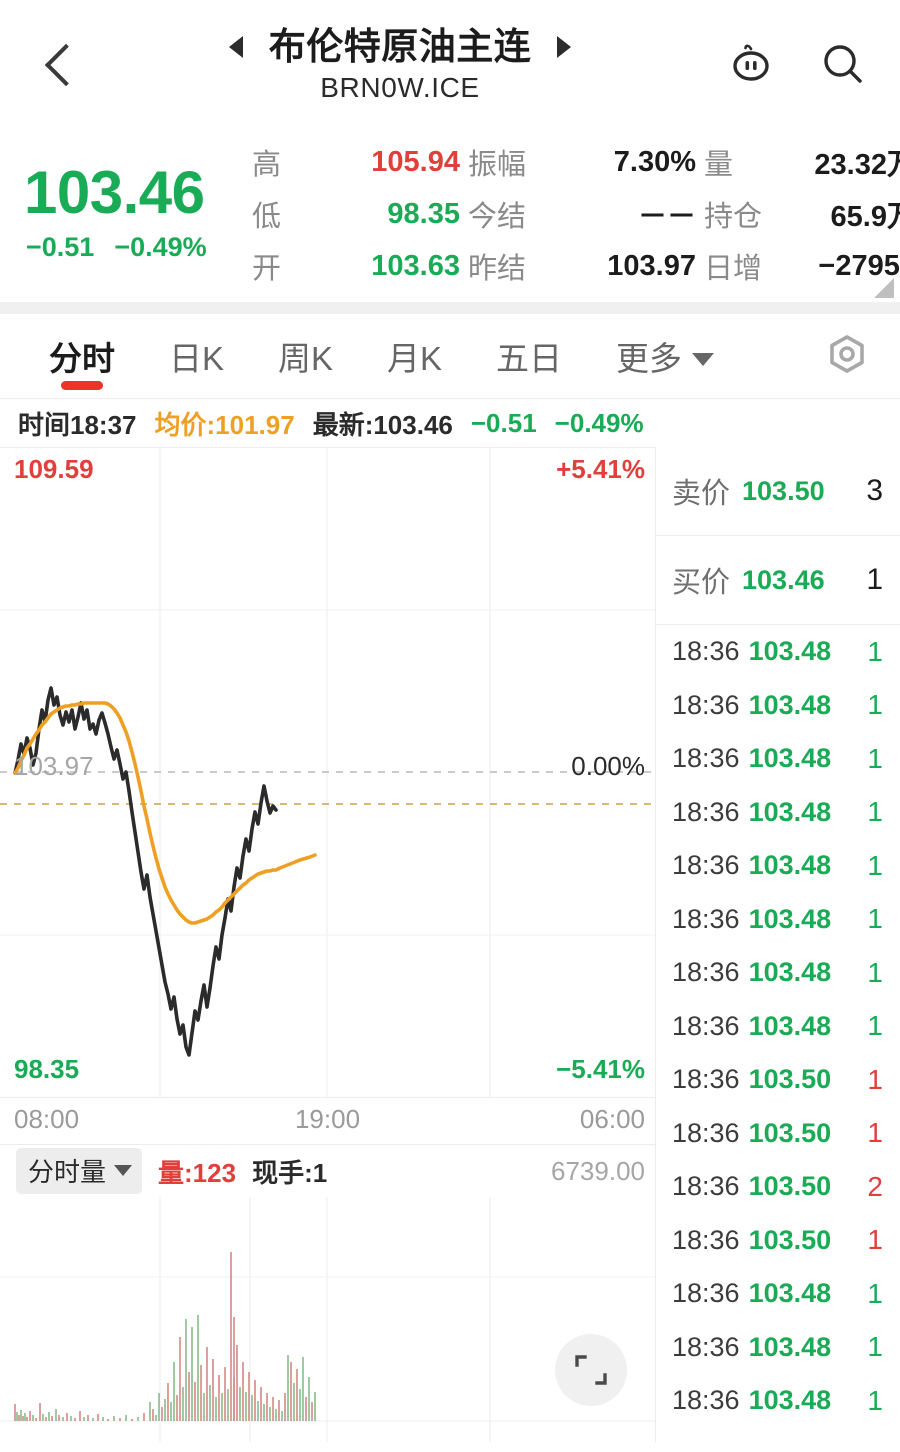 This screenshot has height=1452, width=900. What do you see at coordinates (666, 217) in the screenshot?
I see `stat-value-settle-today: －－` at bounding box center [666, 217].